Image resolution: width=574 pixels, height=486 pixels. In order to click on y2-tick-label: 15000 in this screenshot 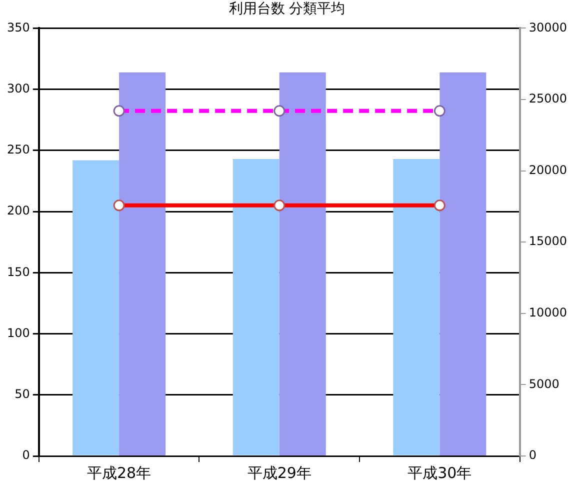, I will do `click(548, 241)`.